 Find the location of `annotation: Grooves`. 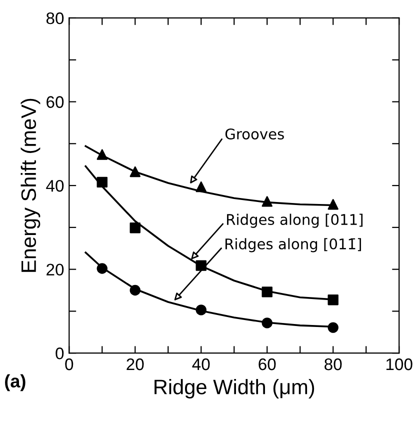

annotation: Grooves is located at coordinates (254, 134).